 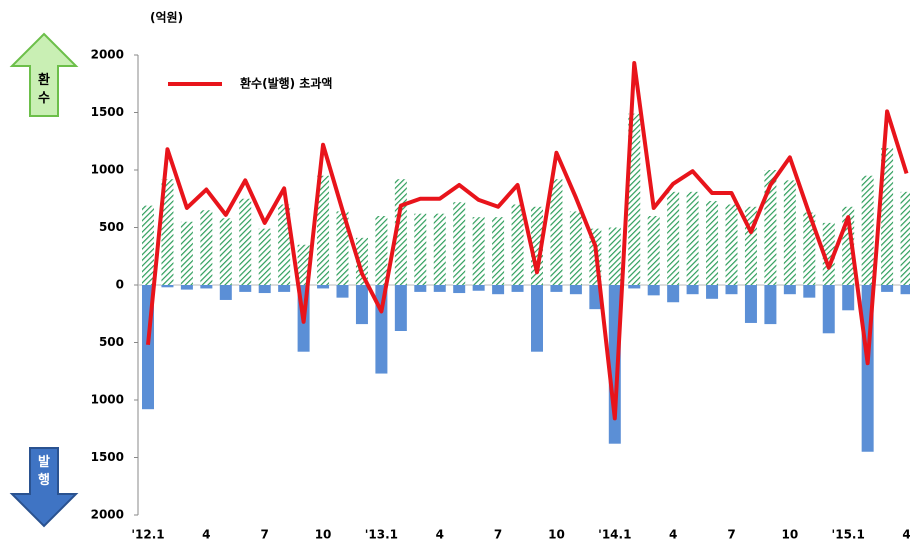 What do you see at coordinates (44, 487) in the screenshot?
I see `down-arrow` at bounding box center [44, 487].